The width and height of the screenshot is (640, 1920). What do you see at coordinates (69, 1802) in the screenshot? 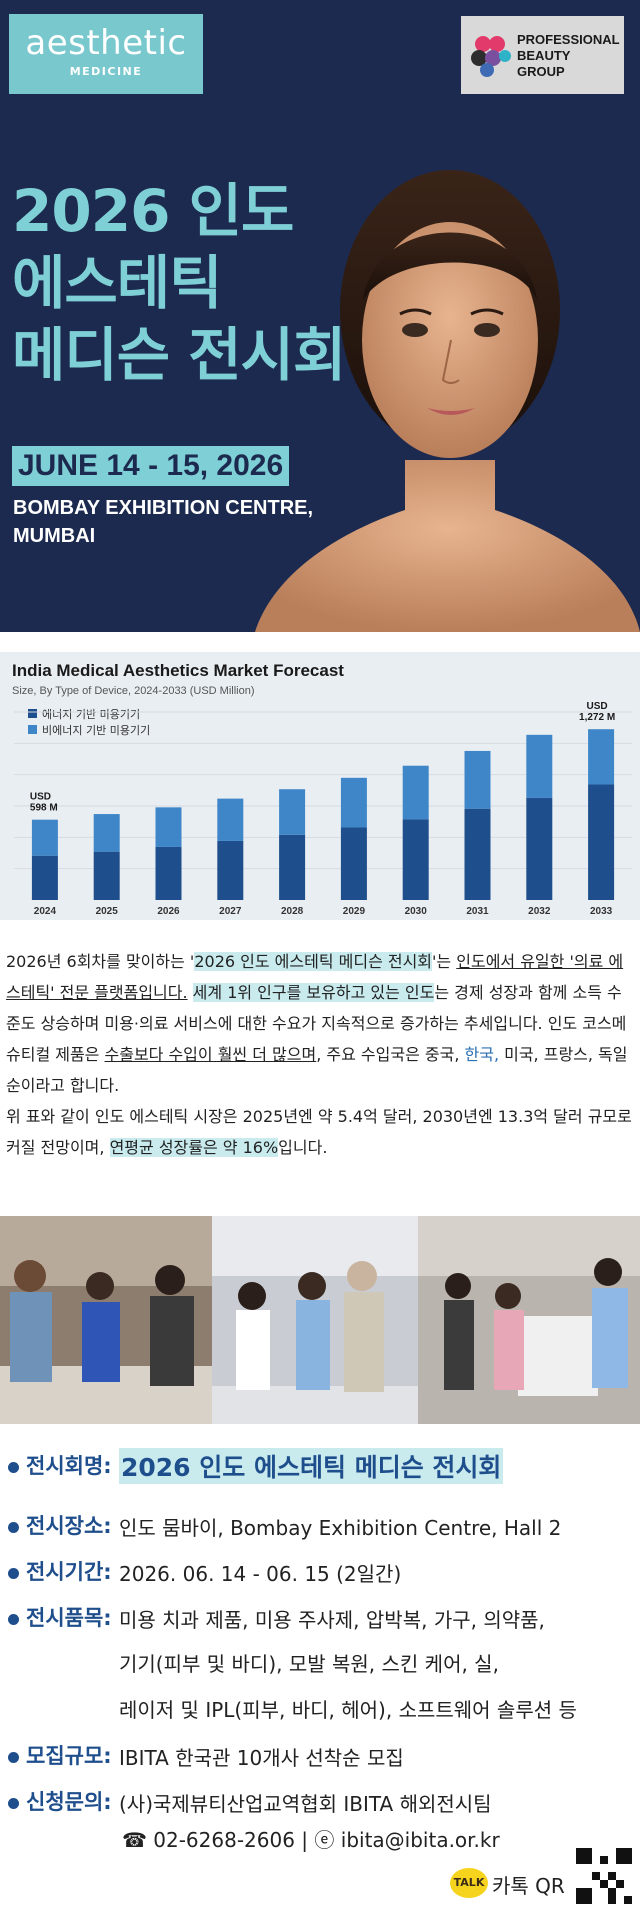
I see `info-label: 신청문의:` at bounding box center [69, 1802].